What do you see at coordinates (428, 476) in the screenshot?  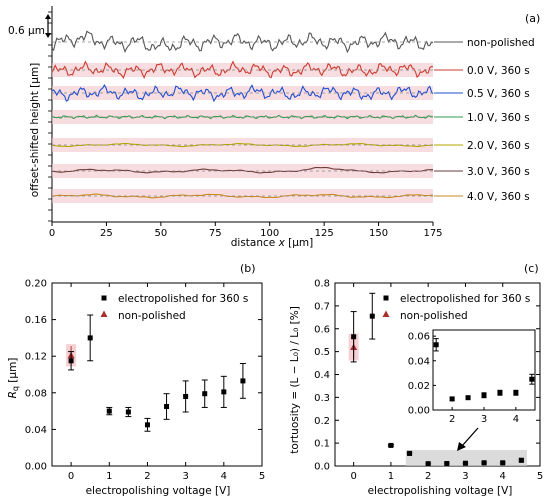 I see `panel-c-x-tick-label: 2` at bounding box center [428, 476].